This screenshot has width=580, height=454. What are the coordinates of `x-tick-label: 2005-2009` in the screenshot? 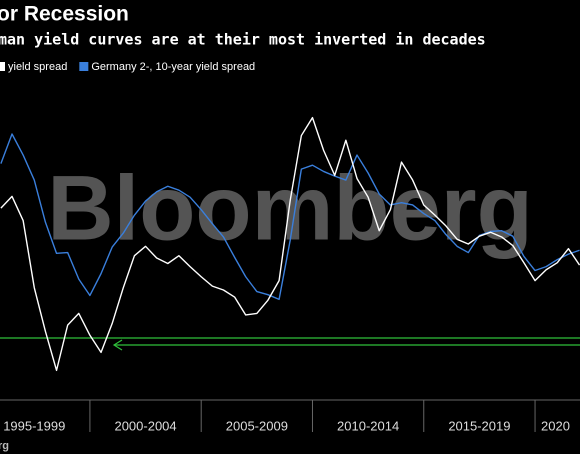 It's located at (257, 425).